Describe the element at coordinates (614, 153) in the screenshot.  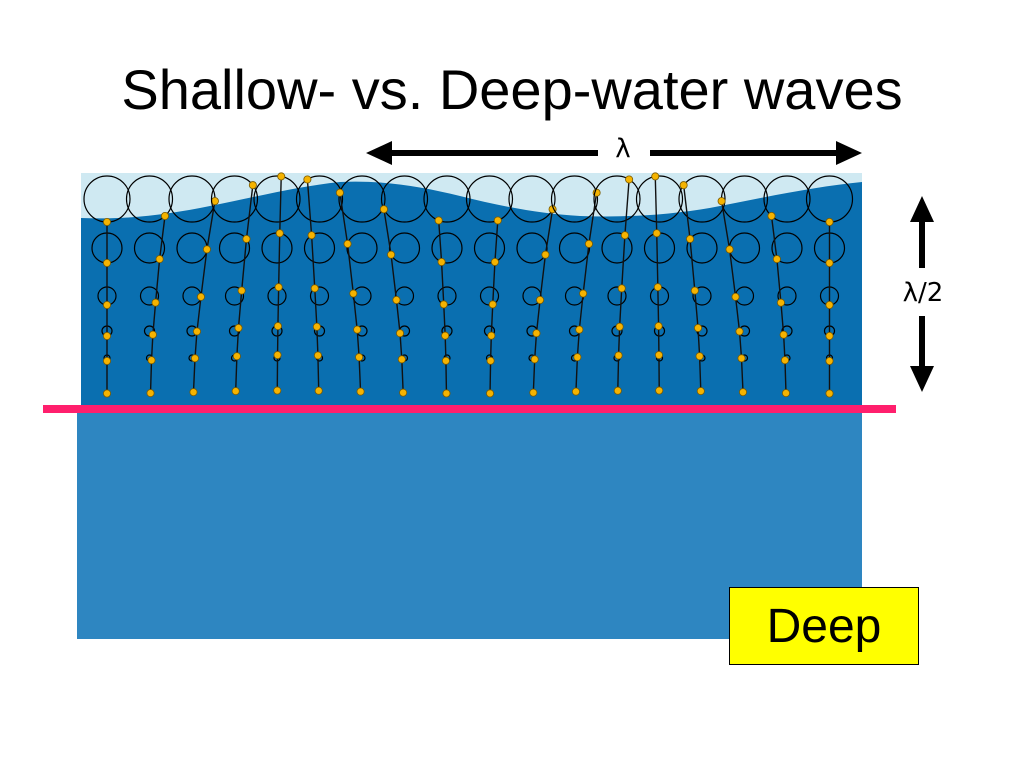
I see `wavelength-arrow` at that location.